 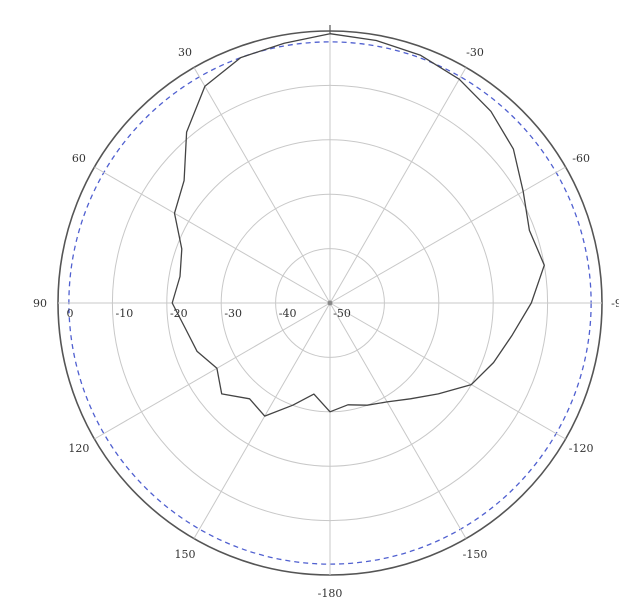 What do you see at coordinates (288, 313) in the screenshot?
I see `radial-label-4: -40` at bounding box center [288, 313].